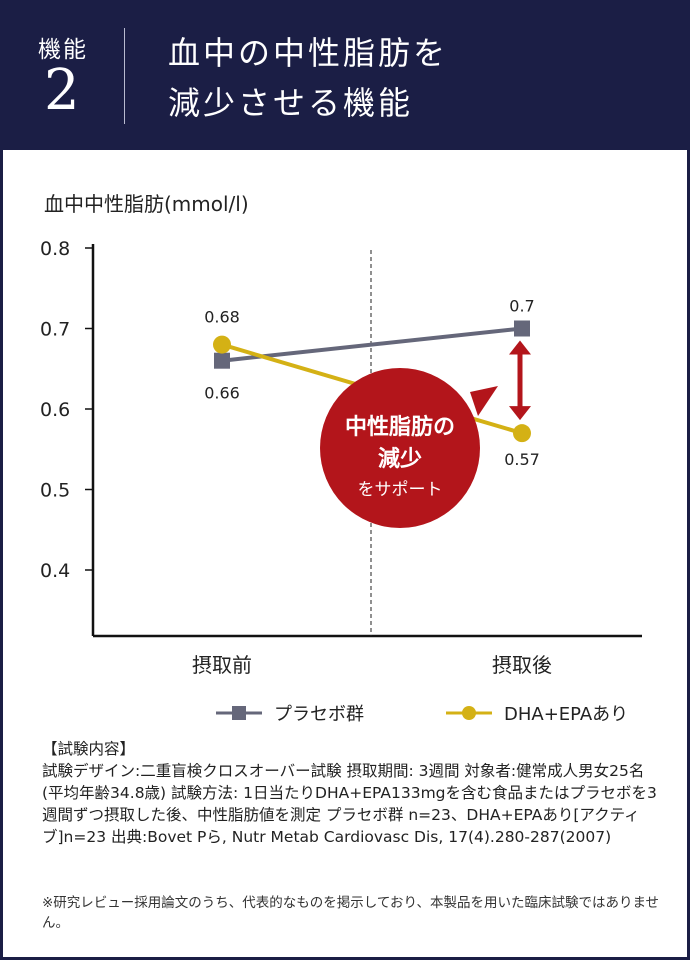 This screenshot has height=960, width=690. What do you see at coordinates (222, 665) in the screenshot?
I see `x-category-label: 摂取前` at bounding box center [222, 665].